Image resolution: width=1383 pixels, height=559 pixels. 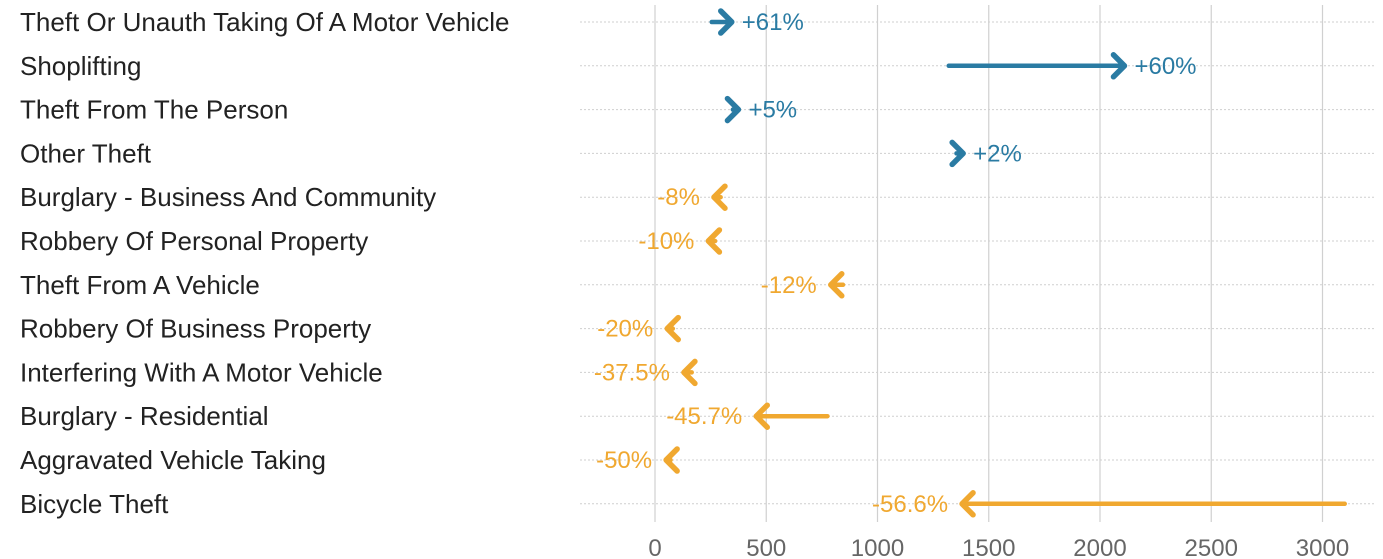 What do you see at coordinates (997, 153) in the screenshot?
I see `percent-label: +2%` at bounding box center [997, 153].